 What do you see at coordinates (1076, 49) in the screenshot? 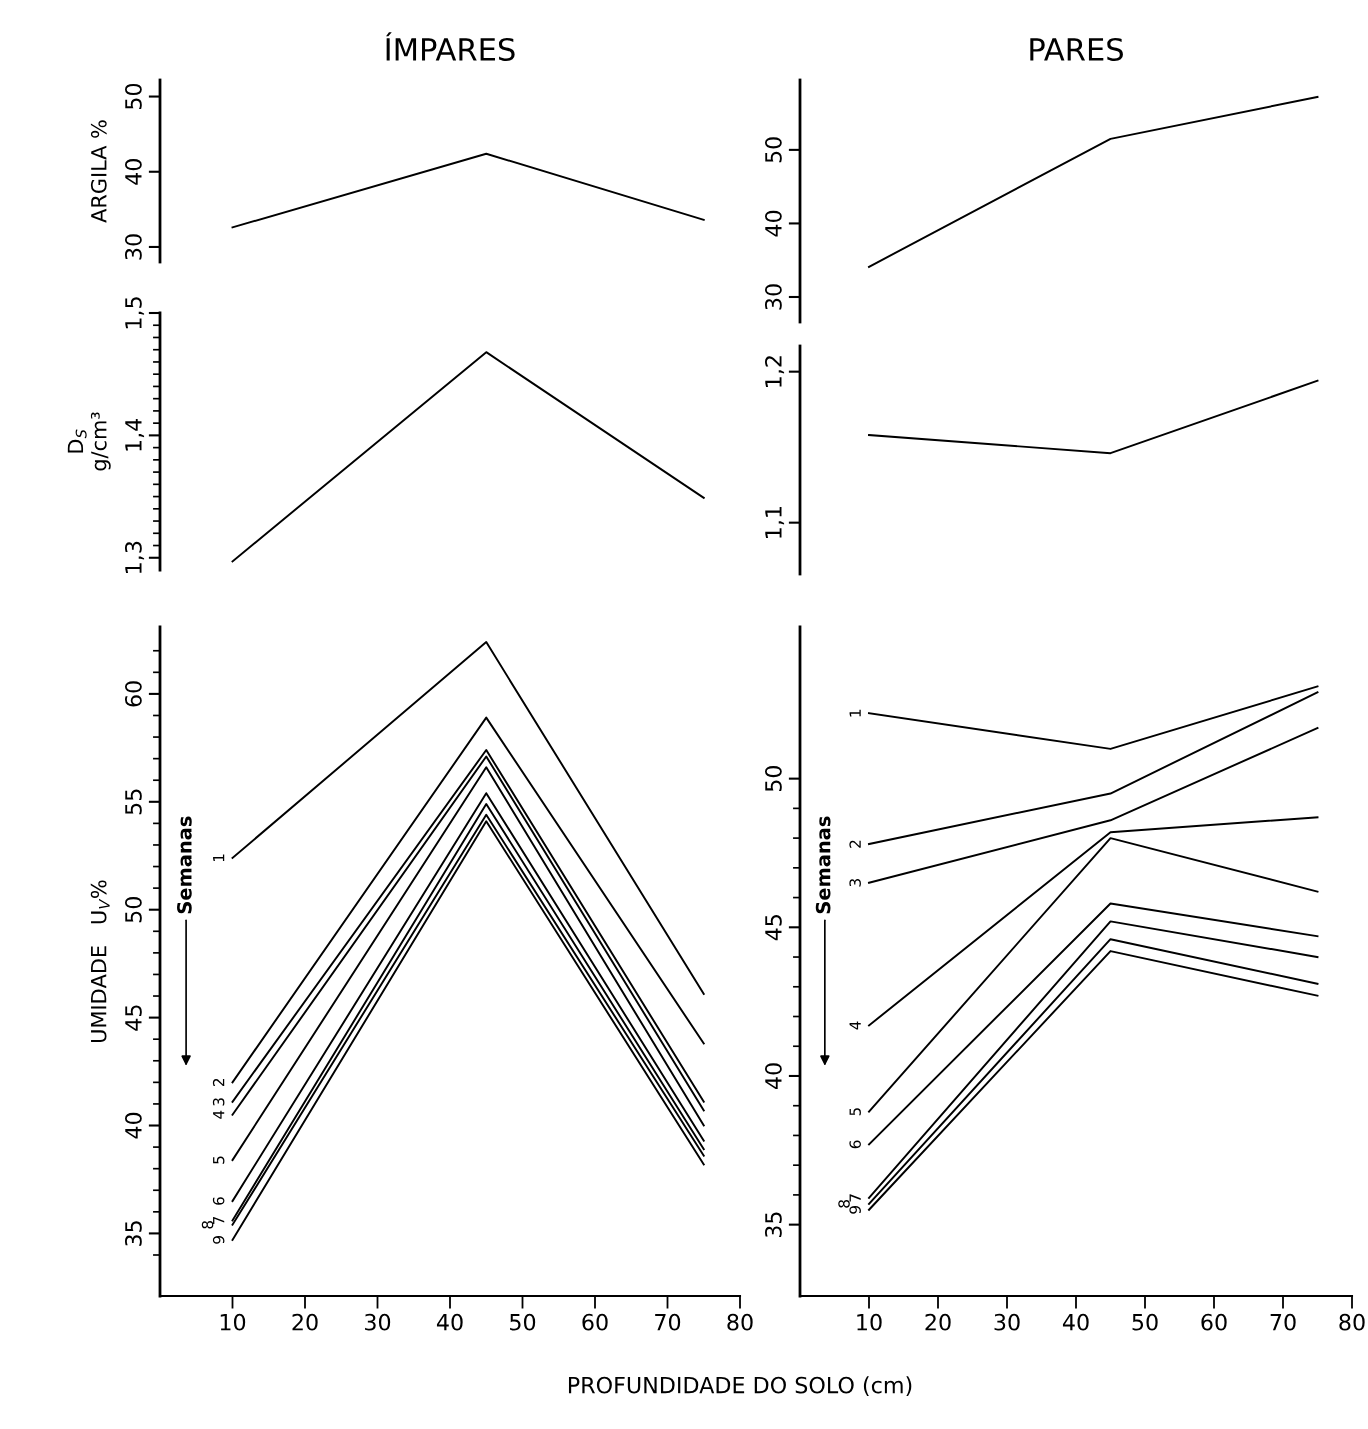
I see `chart-title: PARES` at bounding box center [1076, 49].